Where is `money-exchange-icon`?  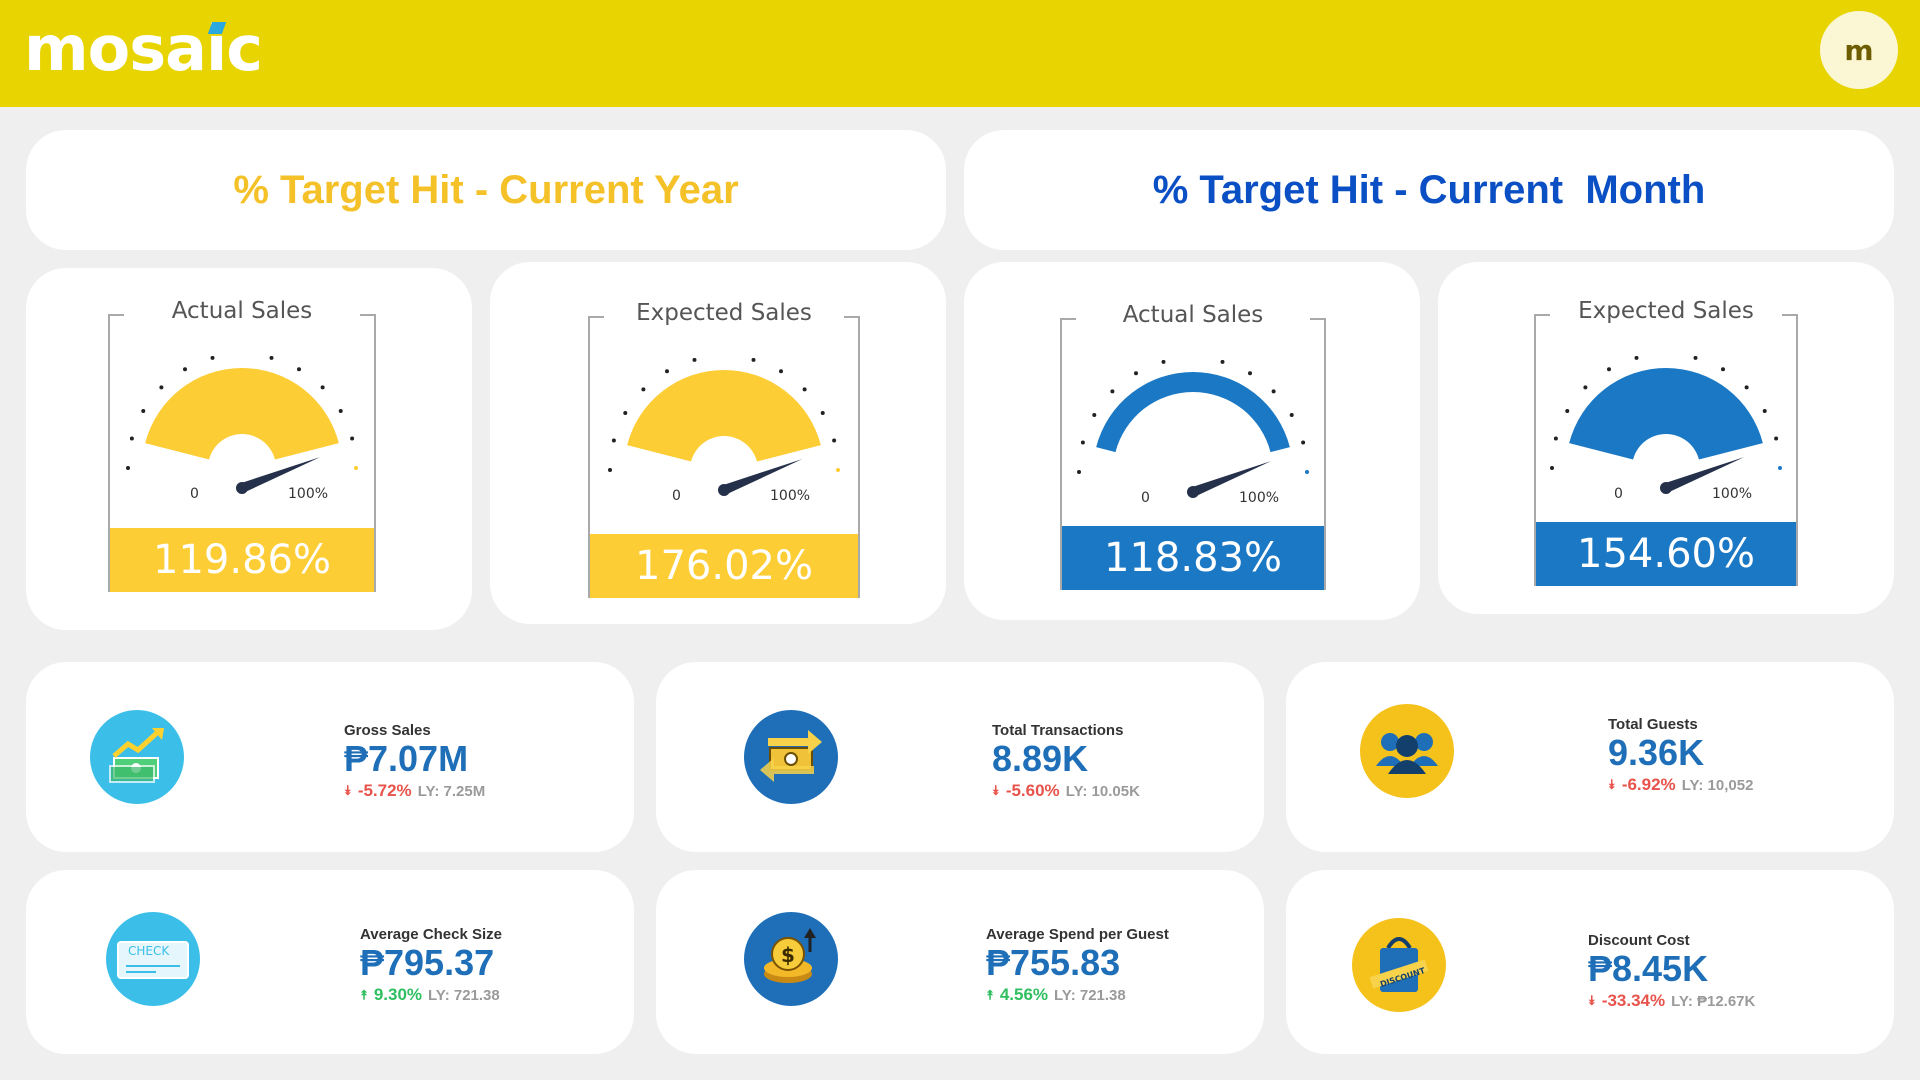
money-exchange-icon is located at coordinates (791, 757).